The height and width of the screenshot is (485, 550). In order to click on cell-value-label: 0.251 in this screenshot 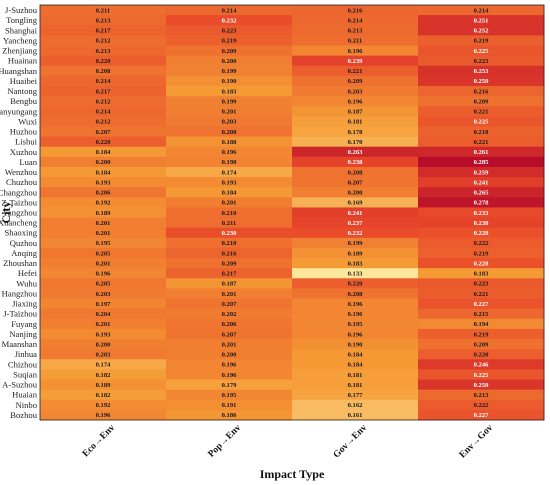, I will do `click(481, 20)`.